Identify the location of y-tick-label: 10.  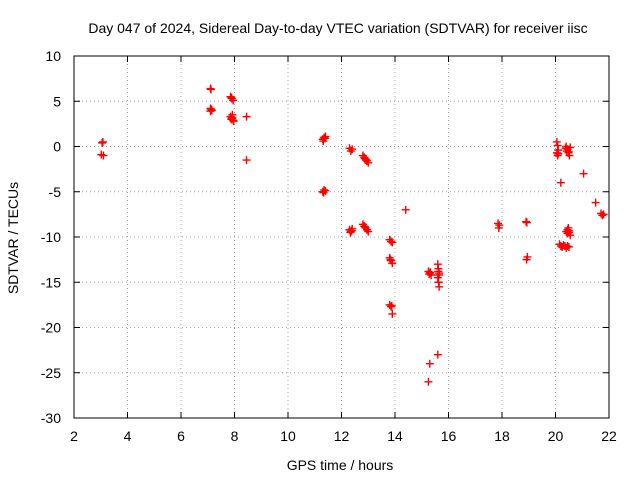
(53, 56).